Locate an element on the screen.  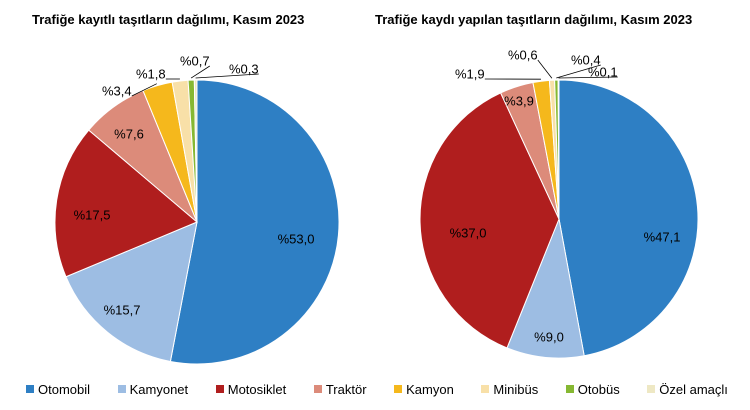
pie2-slice-kamyonet is located at coordinates (545, 288).